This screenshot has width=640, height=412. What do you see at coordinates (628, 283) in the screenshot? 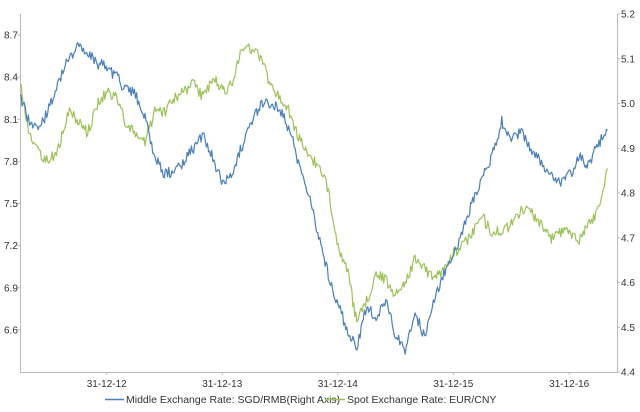
I see `right-tick-label: 4.6` at bounding box center [628, 283].